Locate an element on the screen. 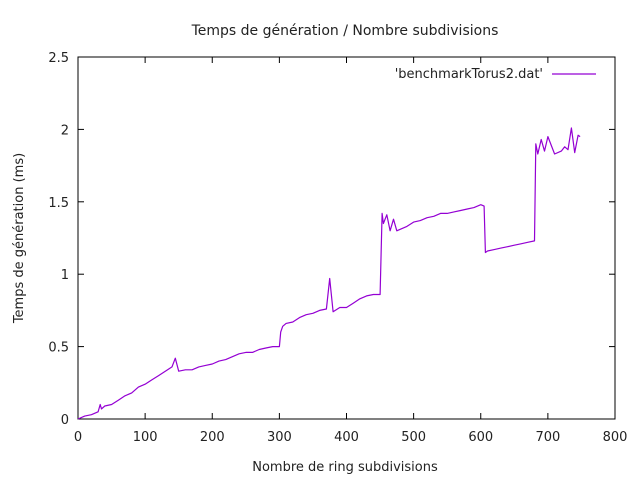 Image resolution: width=640 pixels, height=480 pixels. x-tick-label: 300 is located at coordinates (279, 437).